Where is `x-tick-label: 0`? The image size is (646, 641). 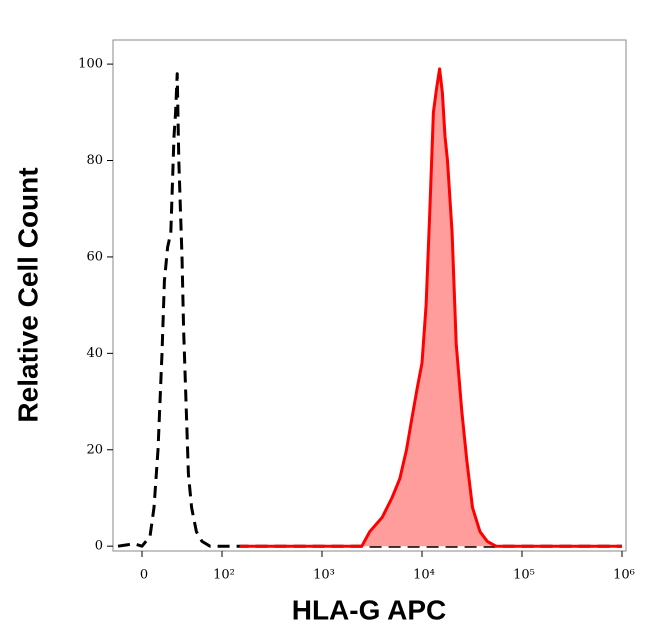
x-tick-label: 0 is located at coordinates (144, 575).